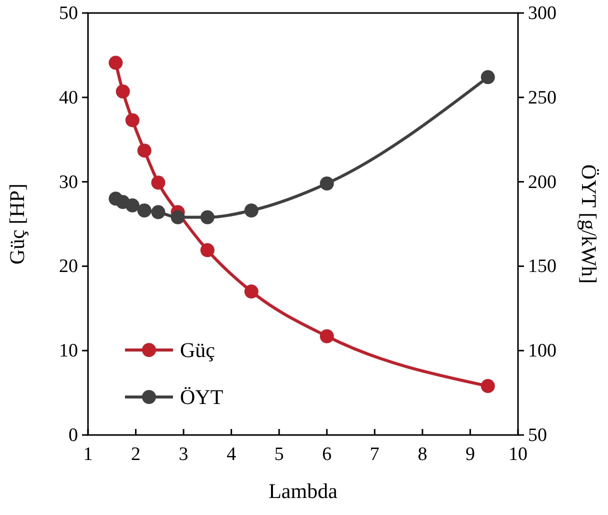  Describe the element at coordinates (470, 454) in the screenshot. I see `x-tick-label: 9` at that location.